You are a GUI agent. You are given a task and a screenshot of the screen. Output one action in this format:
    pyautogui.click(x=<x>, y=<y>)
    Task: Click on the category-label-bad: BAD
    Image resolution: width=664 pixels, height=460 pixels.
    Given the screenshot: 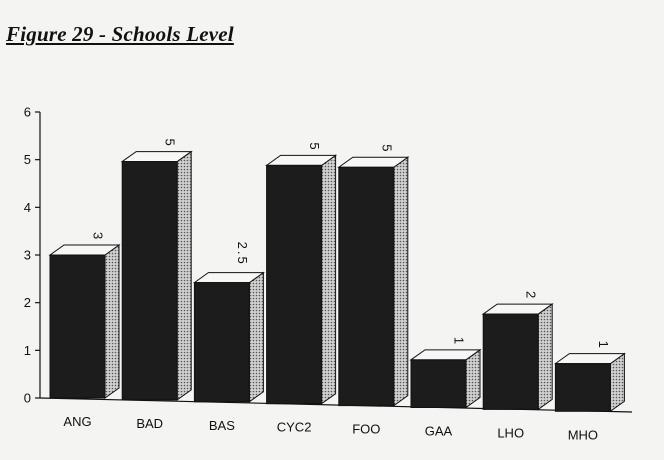 What is the action you would take?
    pyautogui.click(x=149, y=423)
    